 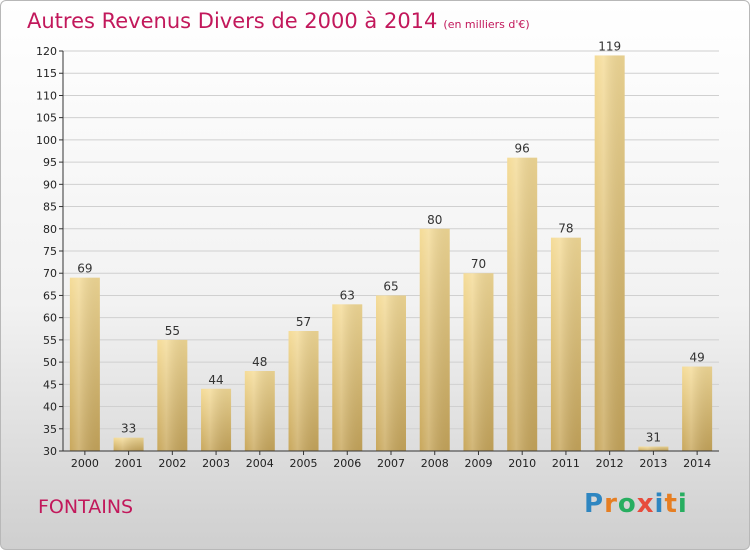 I want to click on bar-value-label: 78, so click(x=565, y=229).